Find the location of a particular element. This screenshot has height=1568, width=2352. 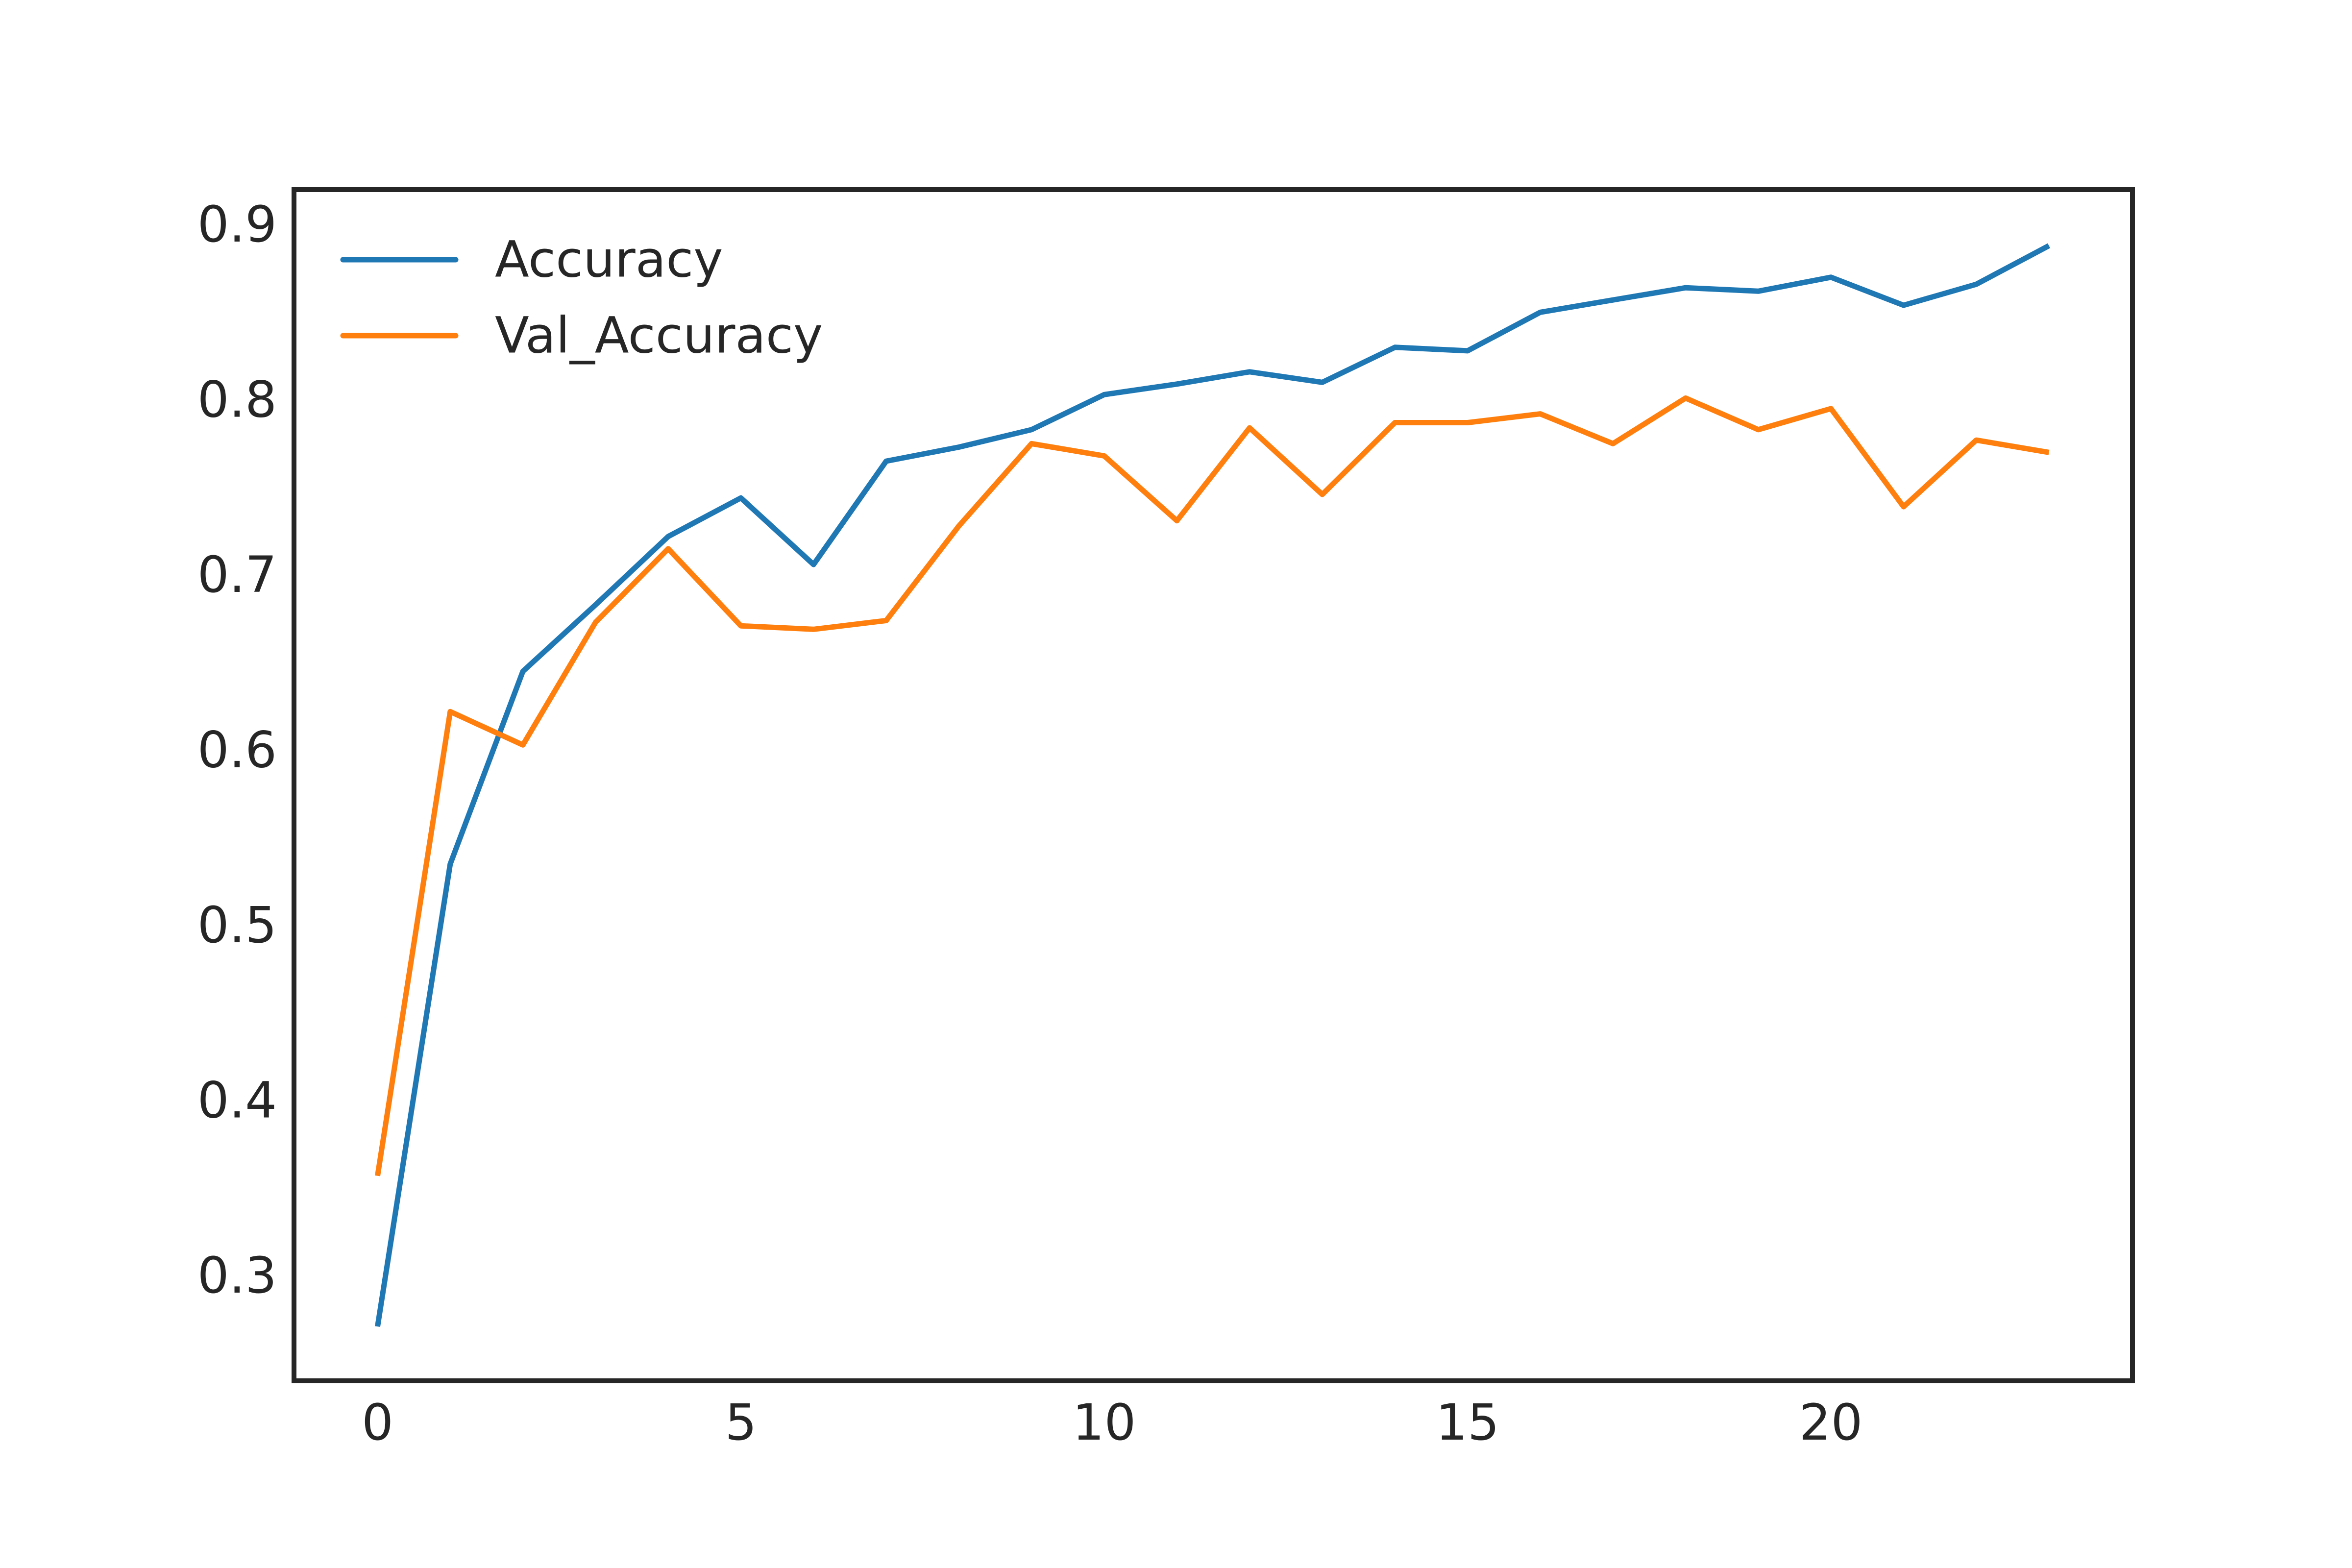

y-tick-label: 0.9 is located at coordinates (237, 225).